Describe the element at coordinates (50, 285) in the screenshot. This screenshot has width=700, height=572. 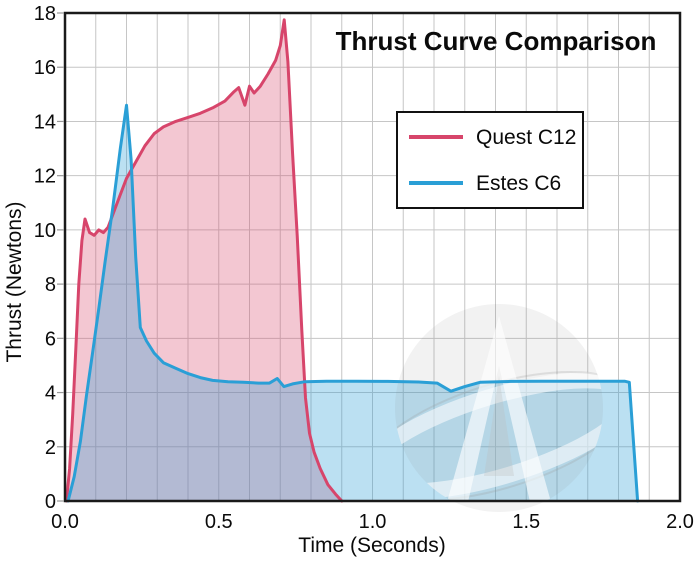
I see `y-tick-label: 8` at that location.